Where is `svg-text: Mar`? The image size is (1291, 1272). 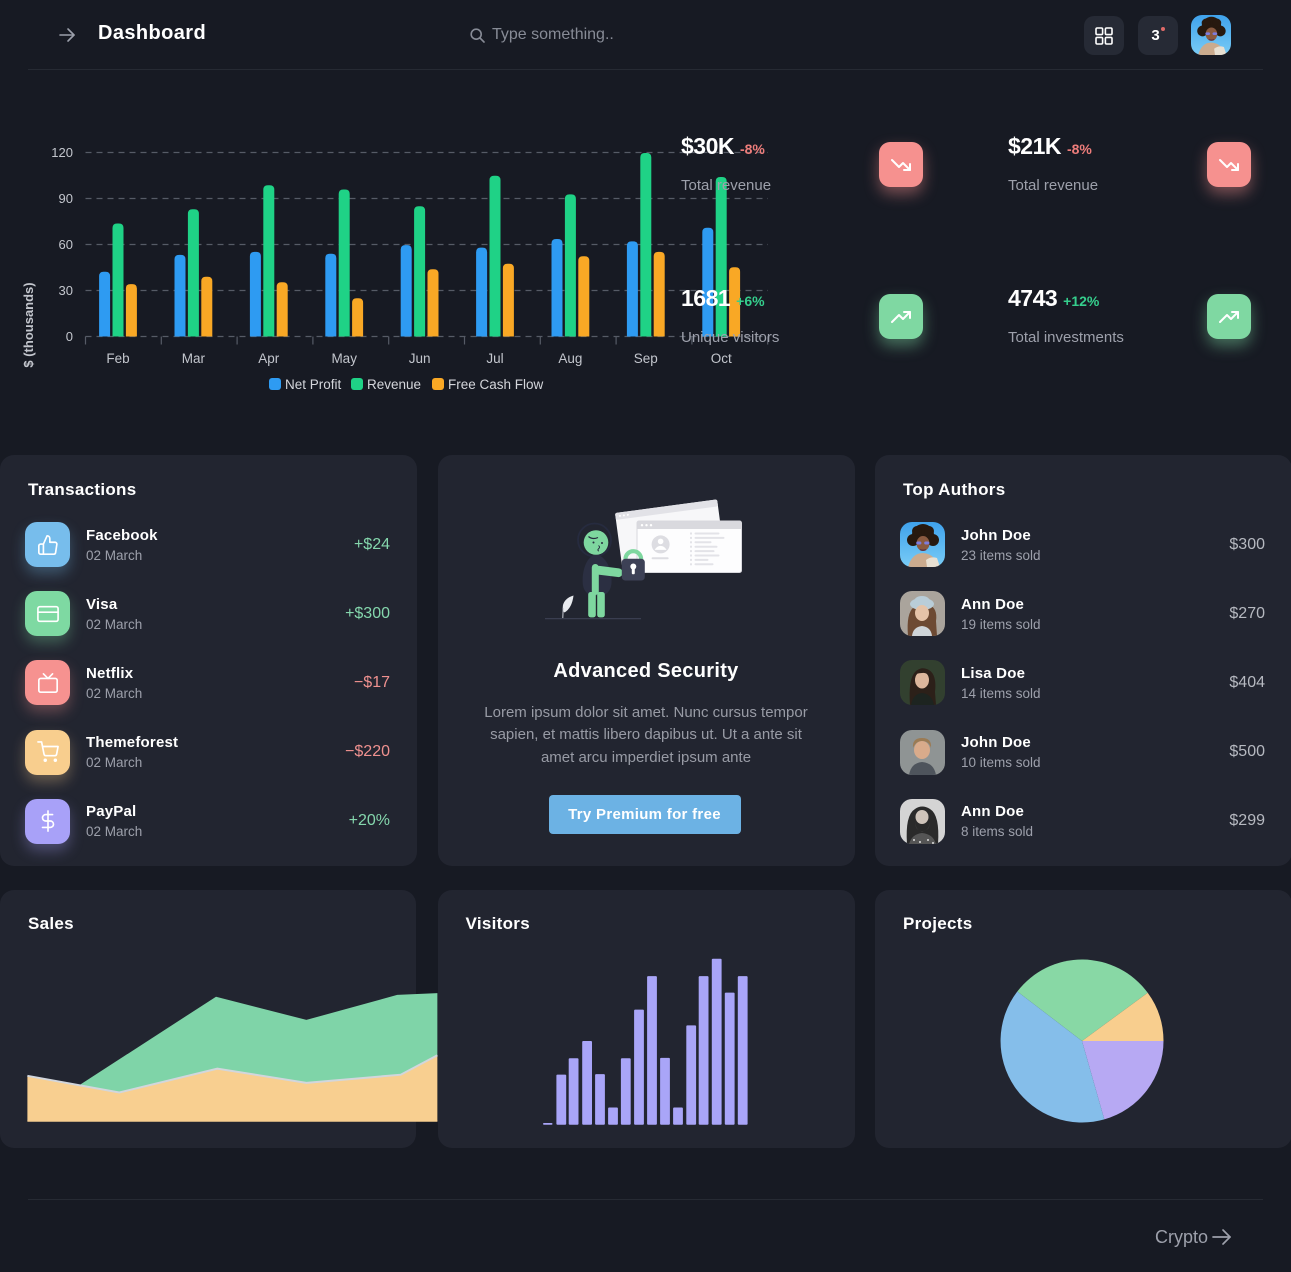 svg-text: Mar is located at coordinates (194, 358).